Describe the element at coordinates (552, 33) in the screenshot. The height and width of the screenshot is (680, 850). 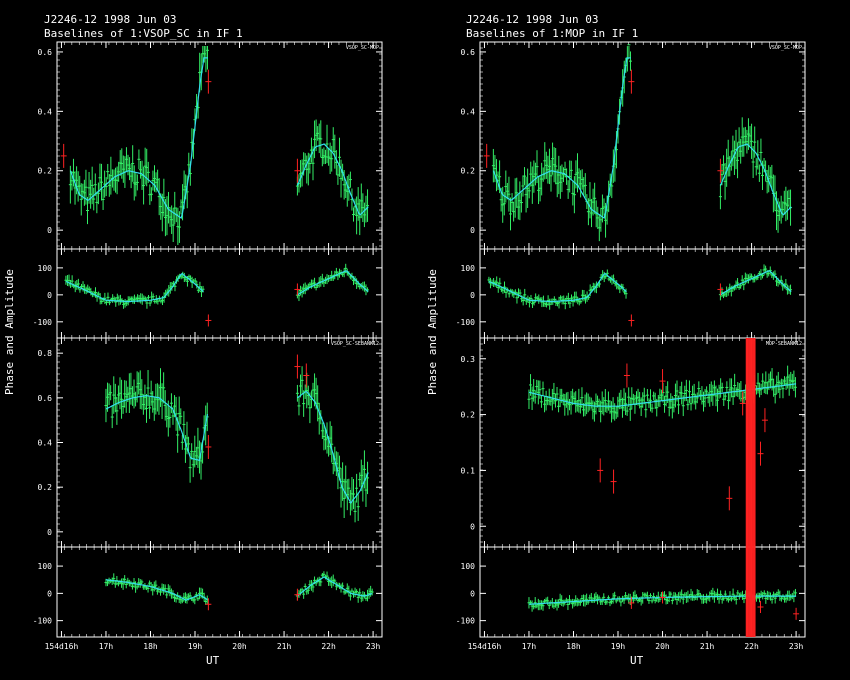
I see `right-subtitle: Baselines of 1:MOP in IF 1` at that location.